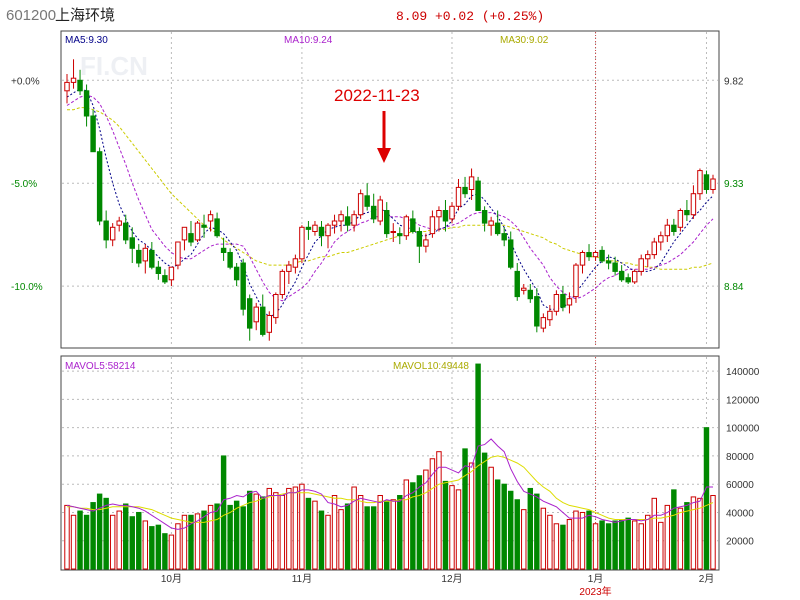 The image size is (800, 600). What do you see at coordinates (524, 40) in the screenshot?
I see `ma30-label: MA30:9.02` at bounding box center [524, 40].